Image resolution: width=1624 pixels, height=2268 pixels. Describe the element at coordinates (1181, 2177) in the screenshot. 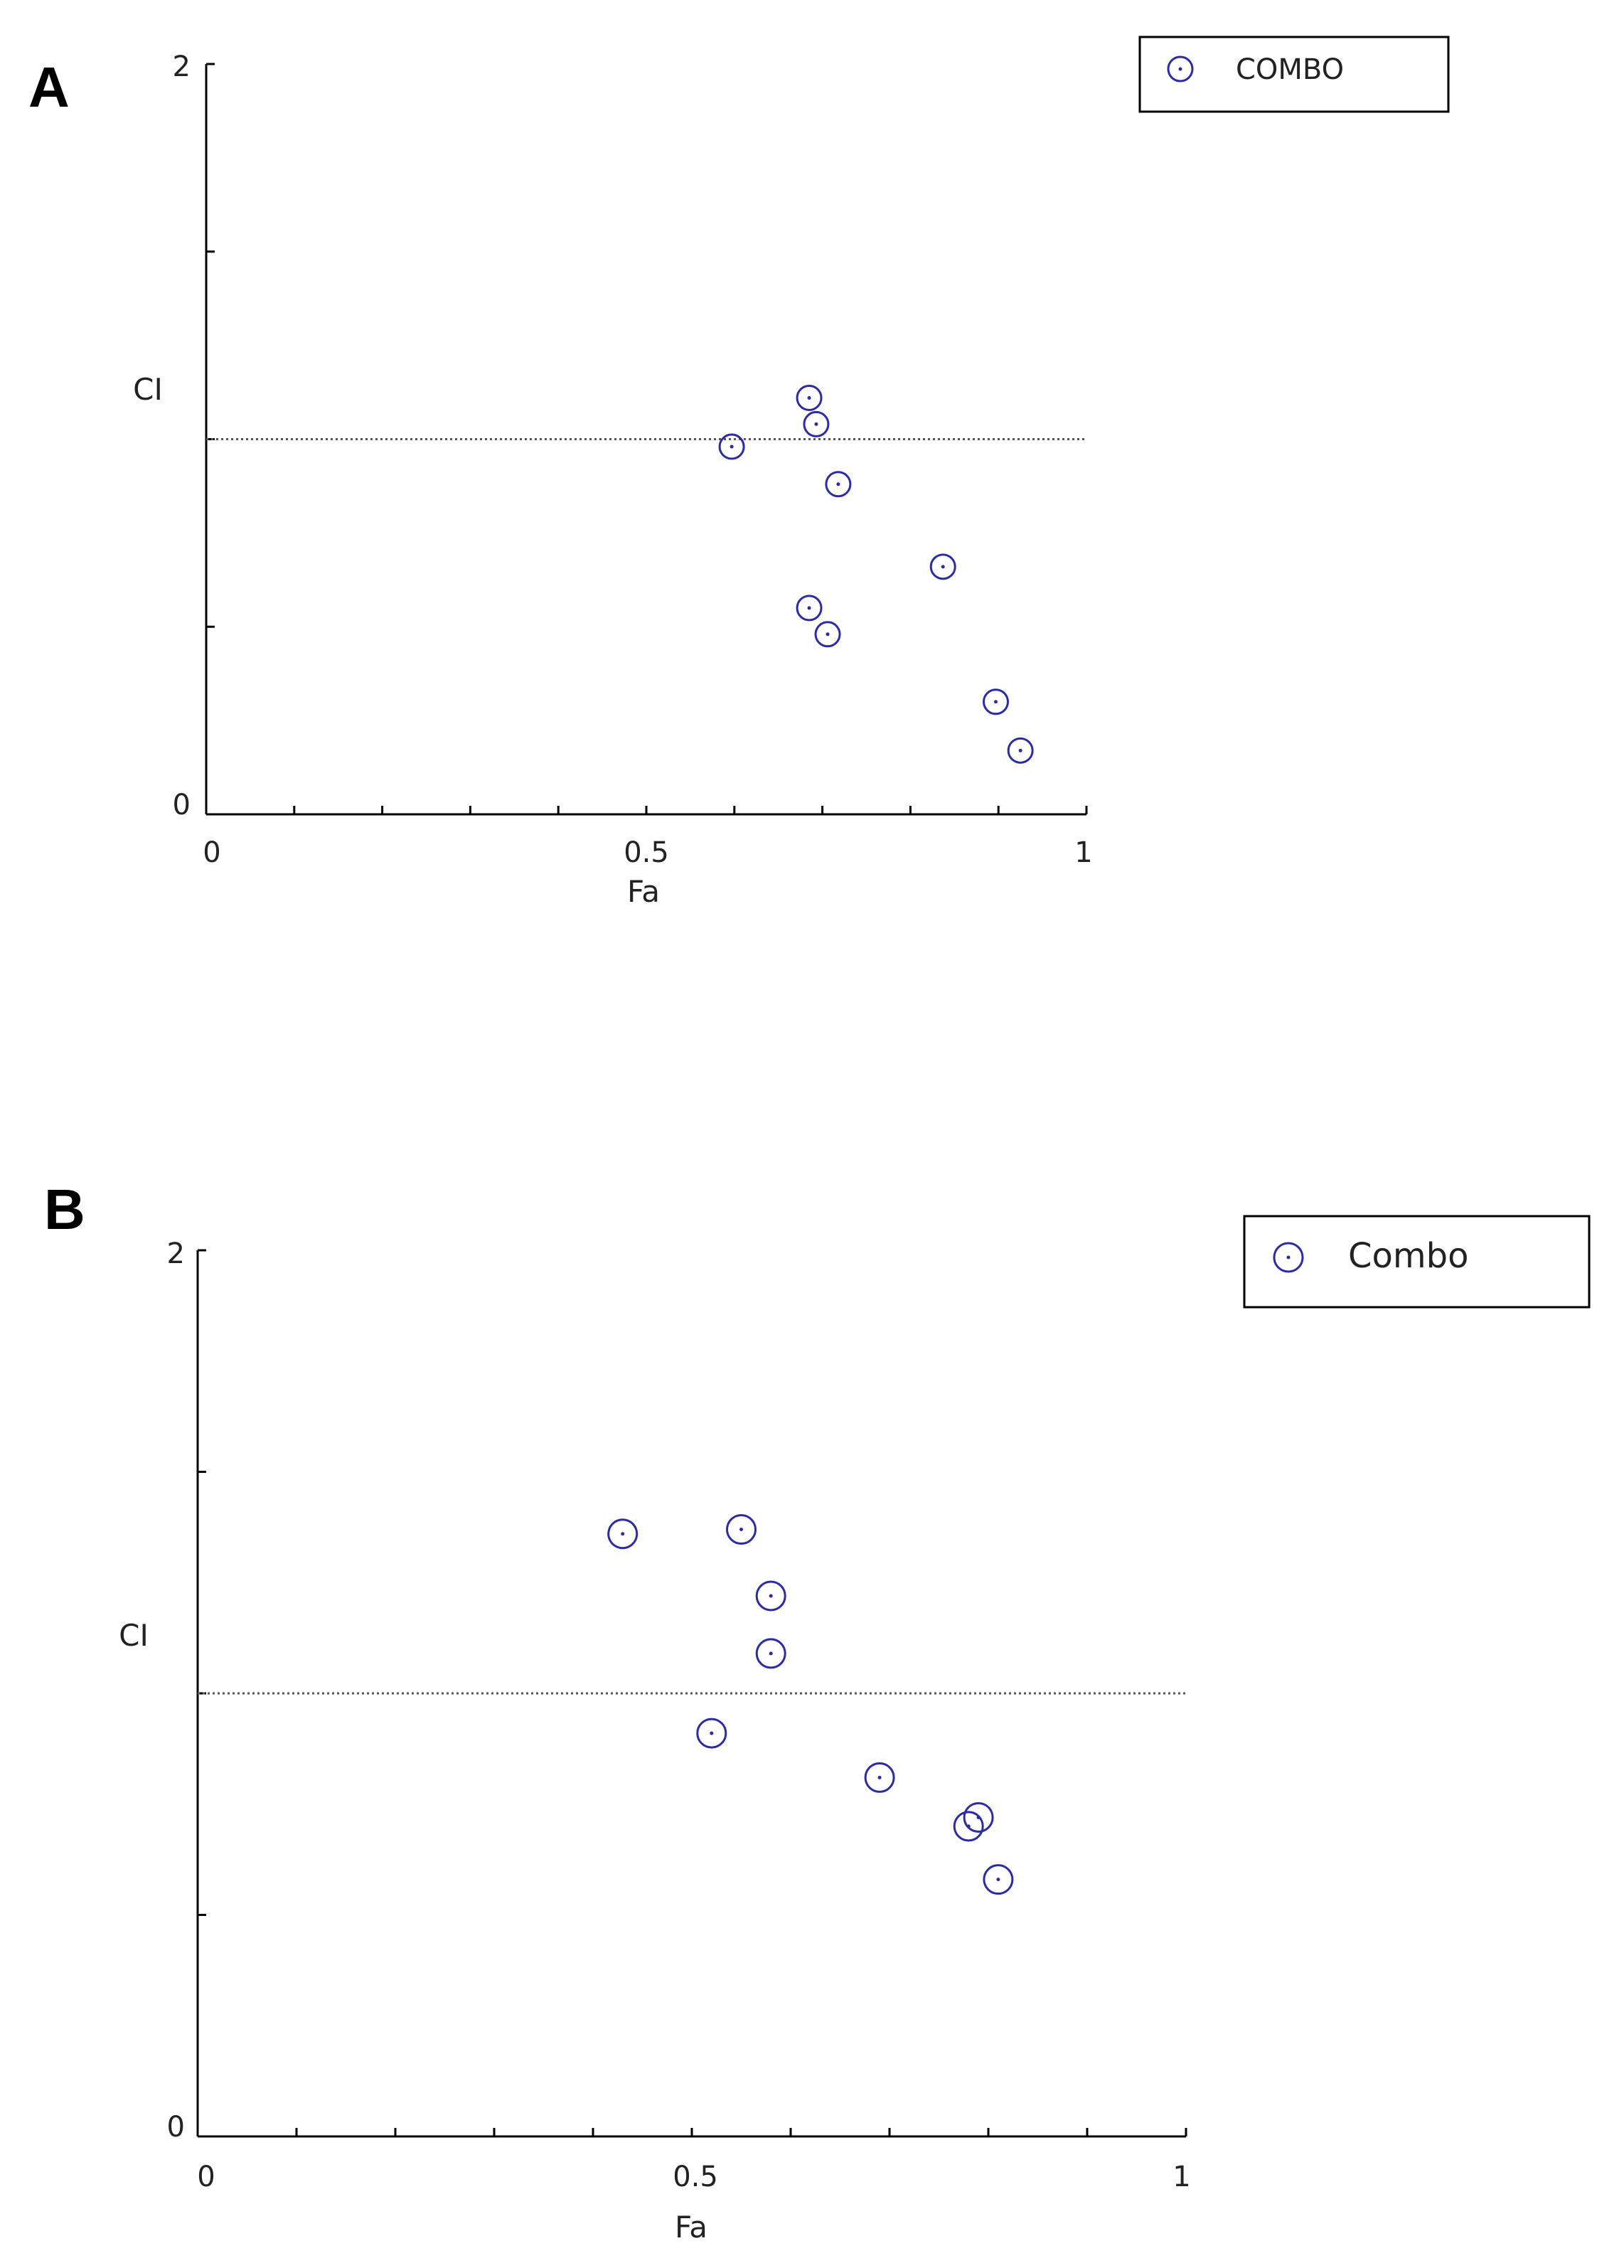

I see `panel-b-x-tick-label-1: 1` at that location.